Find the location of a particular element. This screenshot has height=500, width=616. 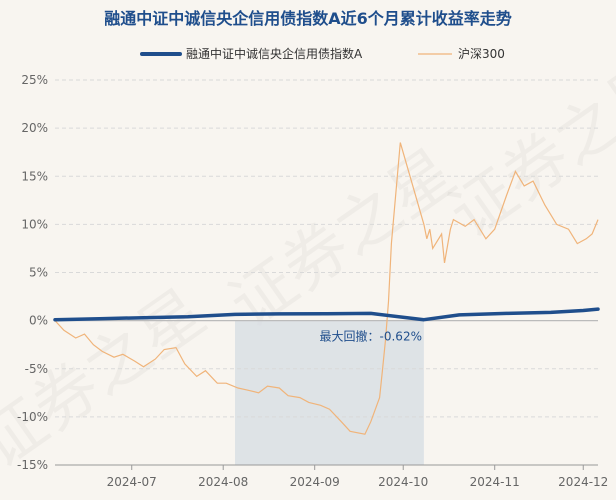

legend-label-fund: 融通中证中诚信央企信用债指数A is located at coordinates (274, 53).